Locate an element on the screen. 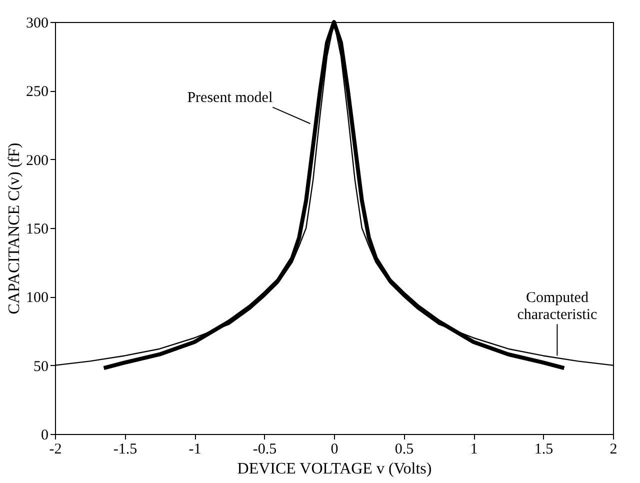  y-tick-label: 200 is located at coordinates (37, 160).